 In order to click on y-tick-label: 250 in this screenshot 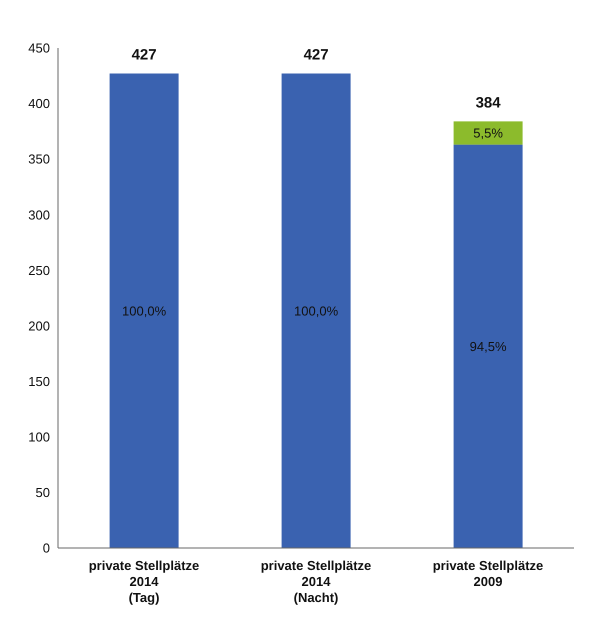, I will do `click(39, 270)`.